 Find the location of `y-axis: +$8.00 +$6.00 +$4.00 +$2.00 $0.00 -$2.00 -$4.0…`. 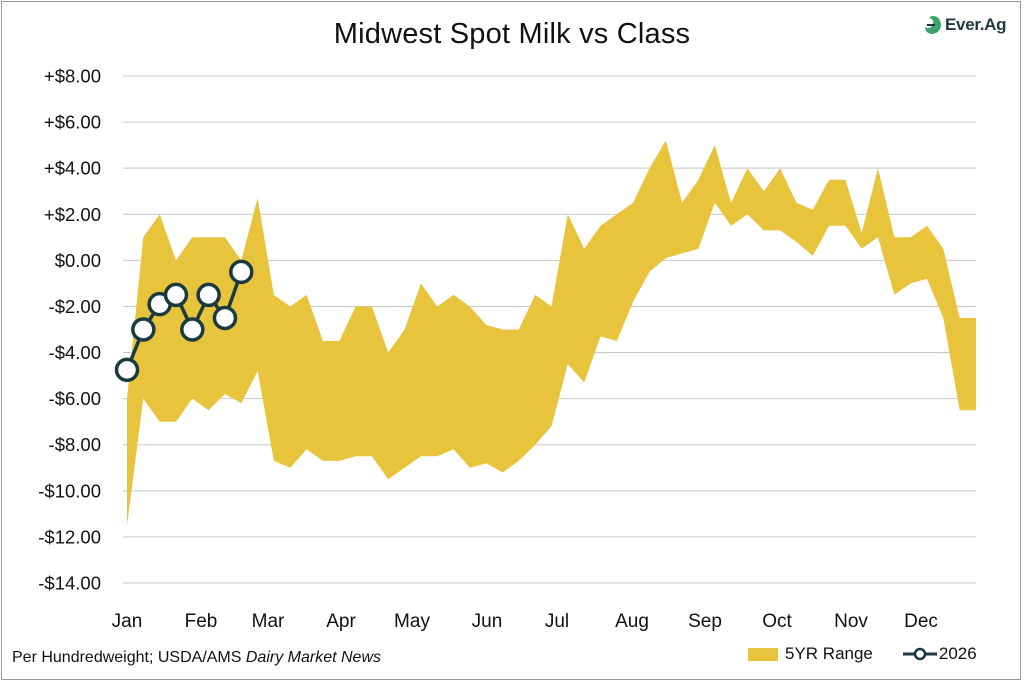

y-axis: +$8.00 +$6.00 +$4.00 +$2.00 $0.00 -$2.00 -$4.0… is located at coordinates (69, 330).